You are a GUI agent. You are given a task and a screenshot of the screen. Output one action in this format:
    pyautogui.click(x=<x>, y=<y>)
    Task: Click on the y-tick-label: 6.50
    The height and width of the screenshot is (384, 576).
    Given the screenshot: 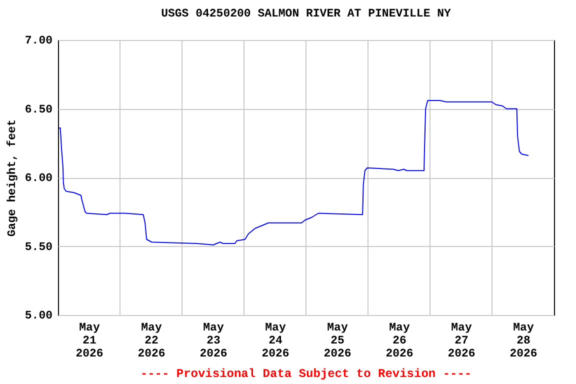 What is the action you would take?
    pyautogui.click(x=38, y=109)
    